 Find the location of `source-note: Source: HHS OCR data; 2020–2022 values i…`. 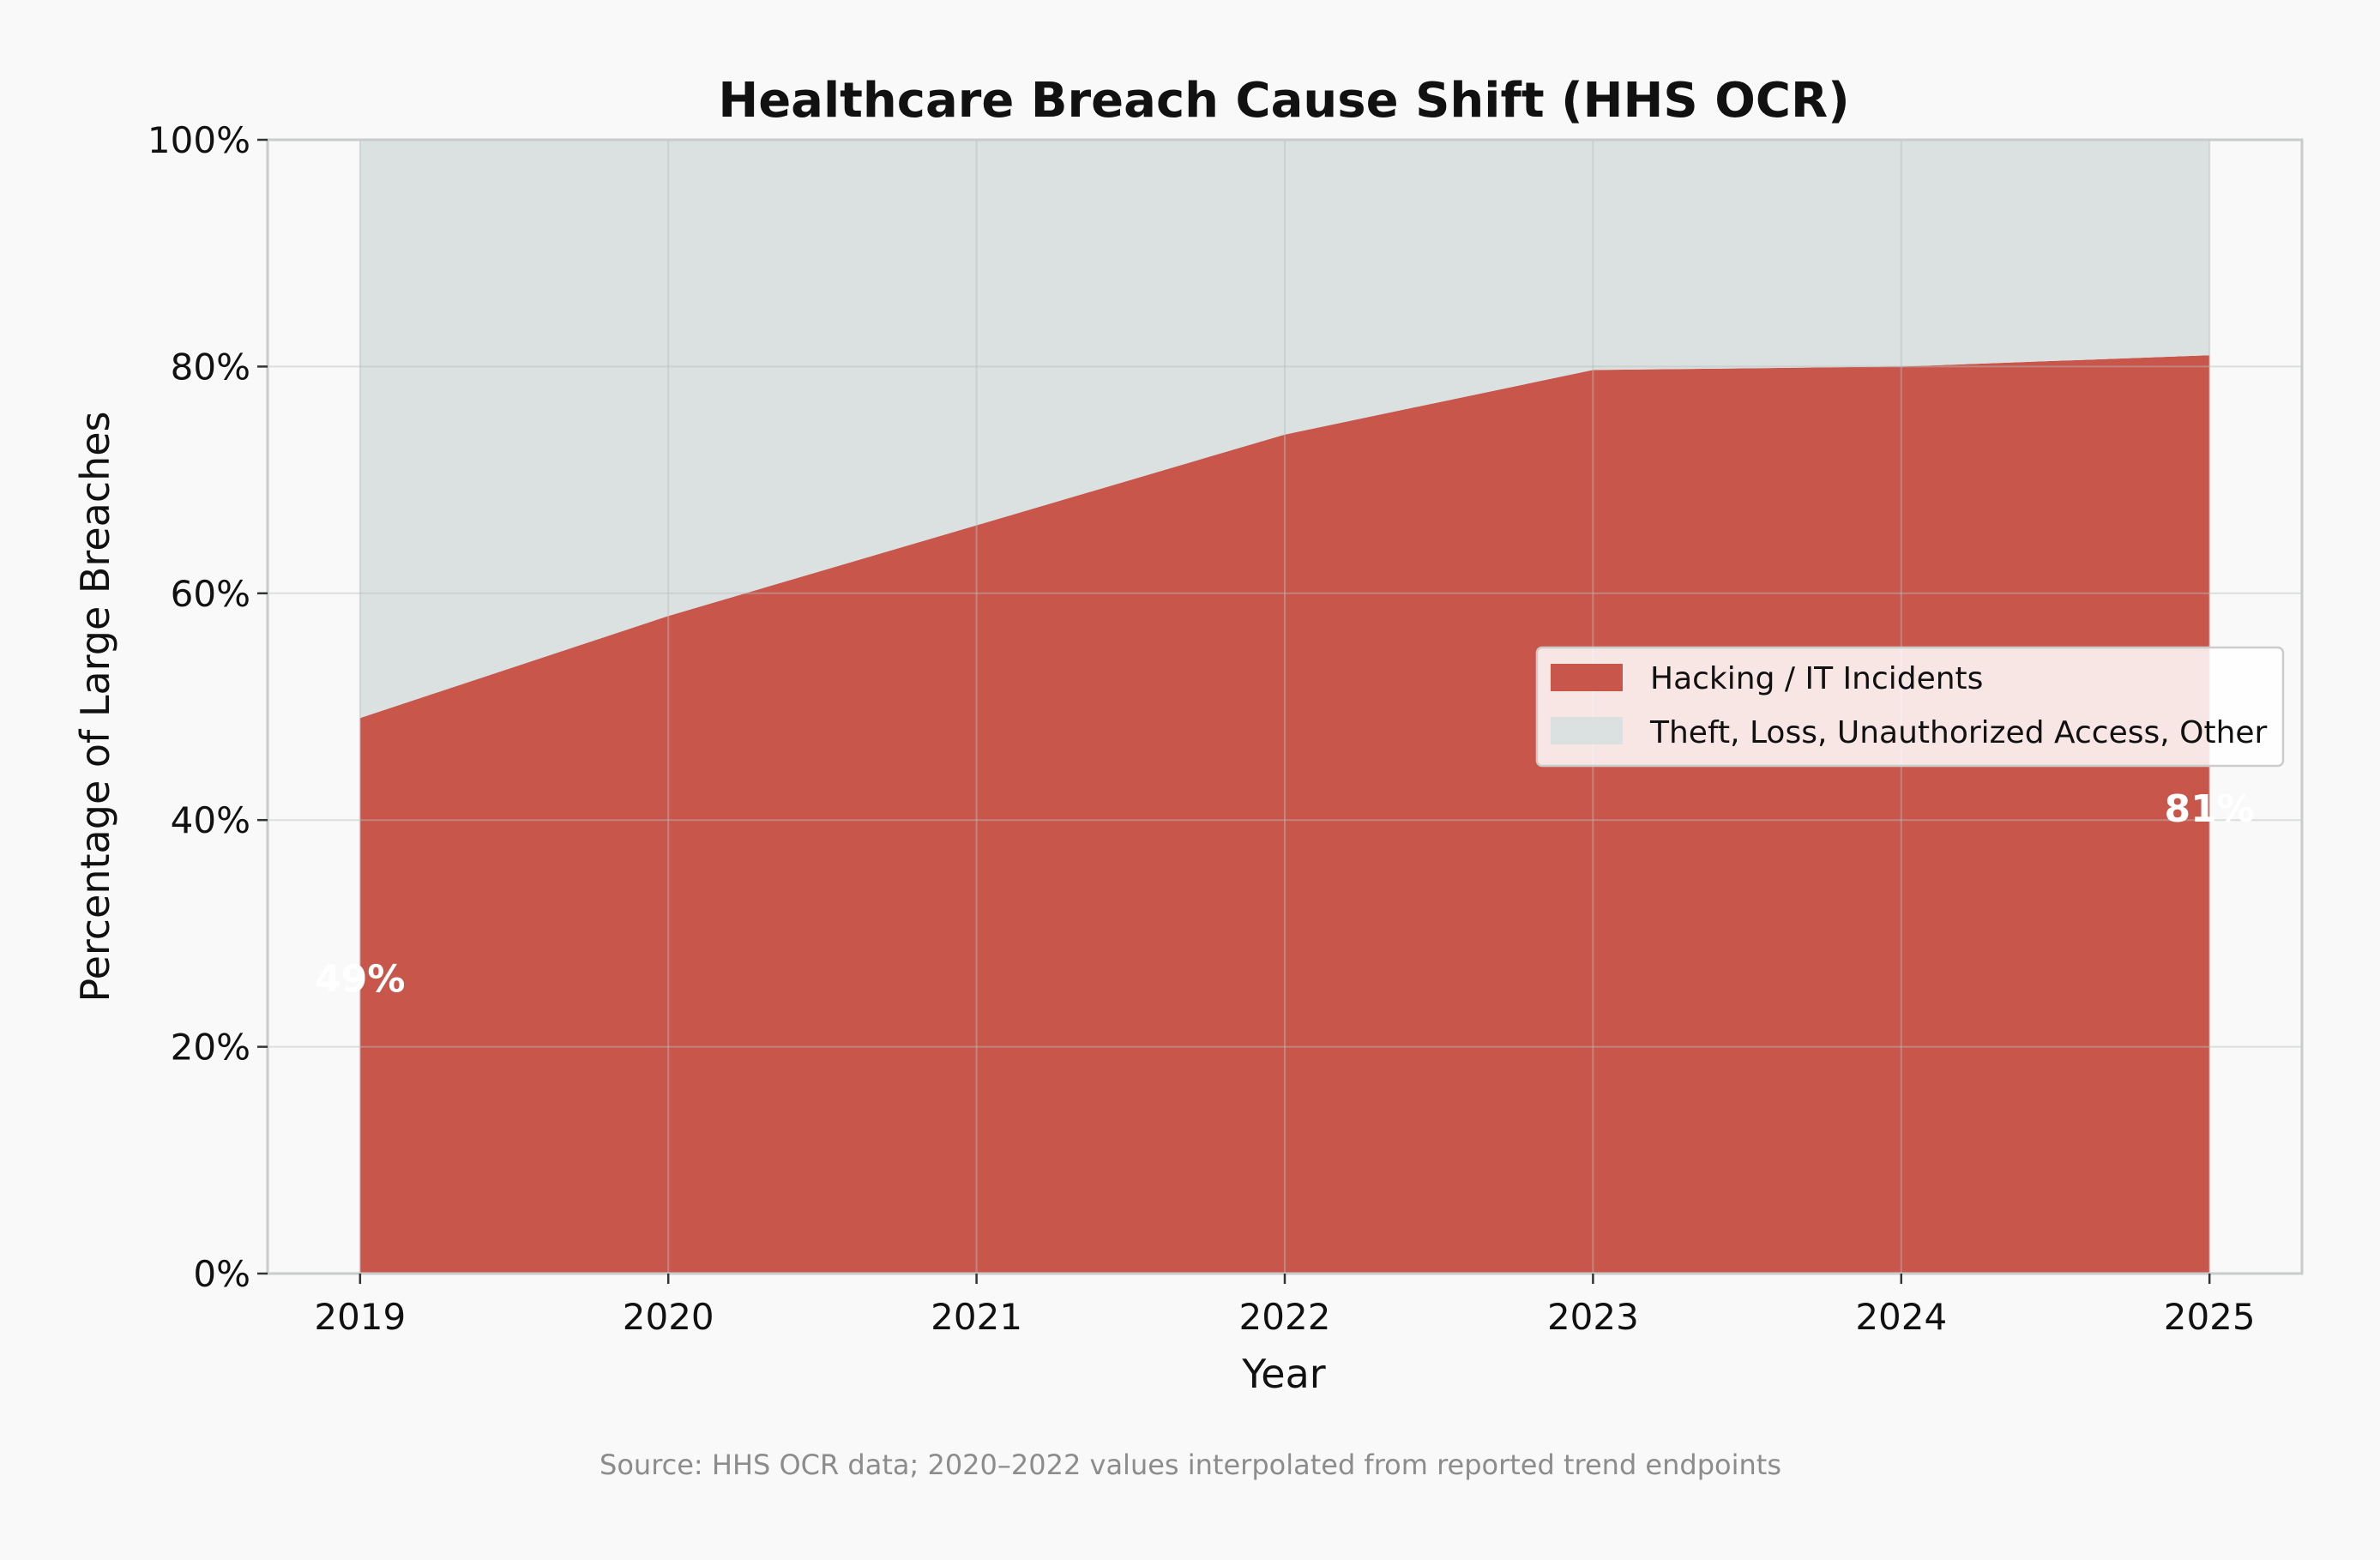

source-note: Source: HHS OCR data; 2020–2022 values i… is located at coordinates (1190, 1465).